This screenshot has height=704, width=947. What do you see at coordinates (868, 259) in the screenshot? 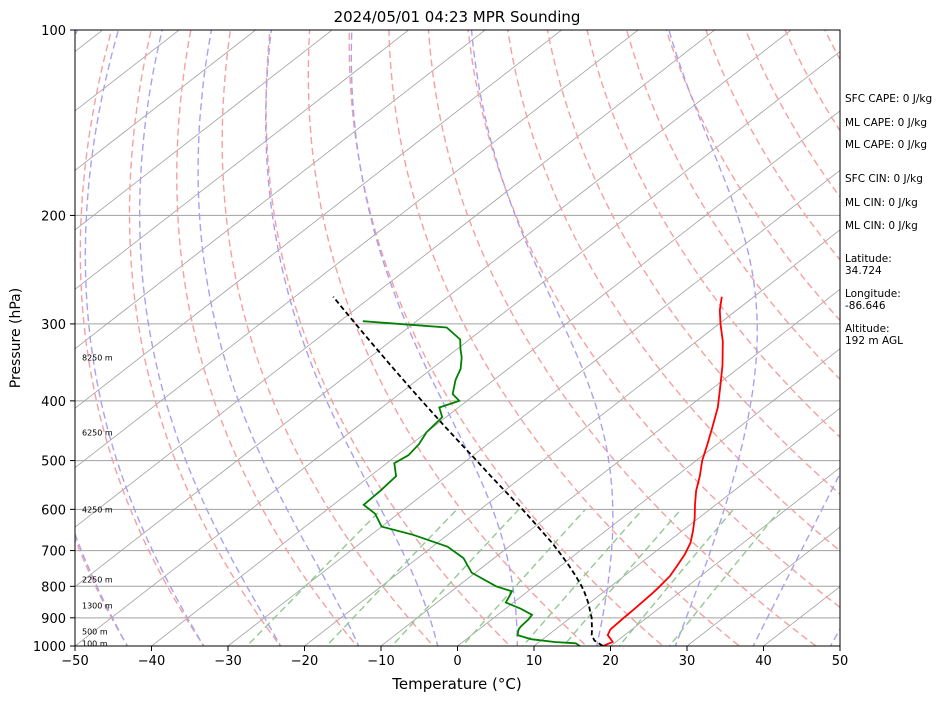
I see `latitude-label: Latitude:` at bounding box center [868, 259].